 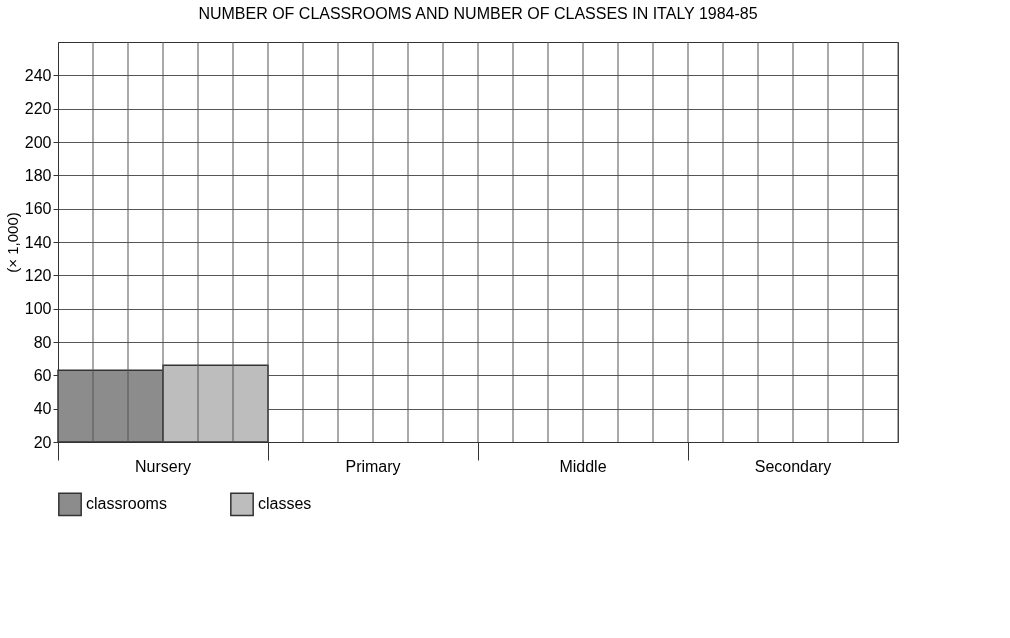 What do you see at coordinates (38, 309) in the screenshot?
I see `y-tick-label: 100` at bounding box center [38, 309].